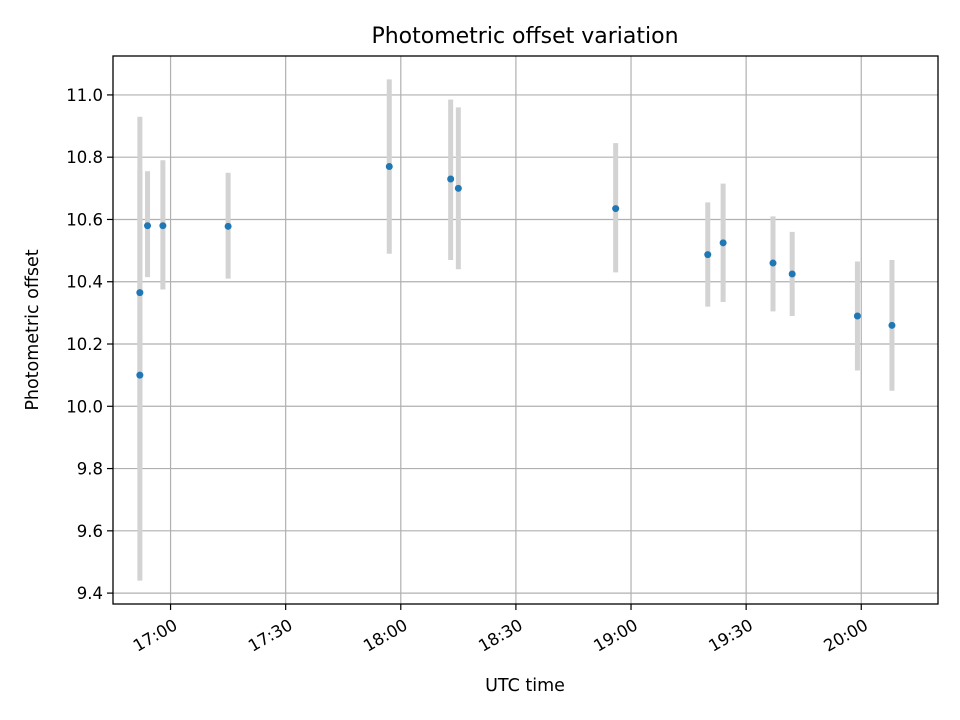  Describe the element at coordinates (90, 469) in the screenshot. I see `y-tick-label: 9.8` at that location.